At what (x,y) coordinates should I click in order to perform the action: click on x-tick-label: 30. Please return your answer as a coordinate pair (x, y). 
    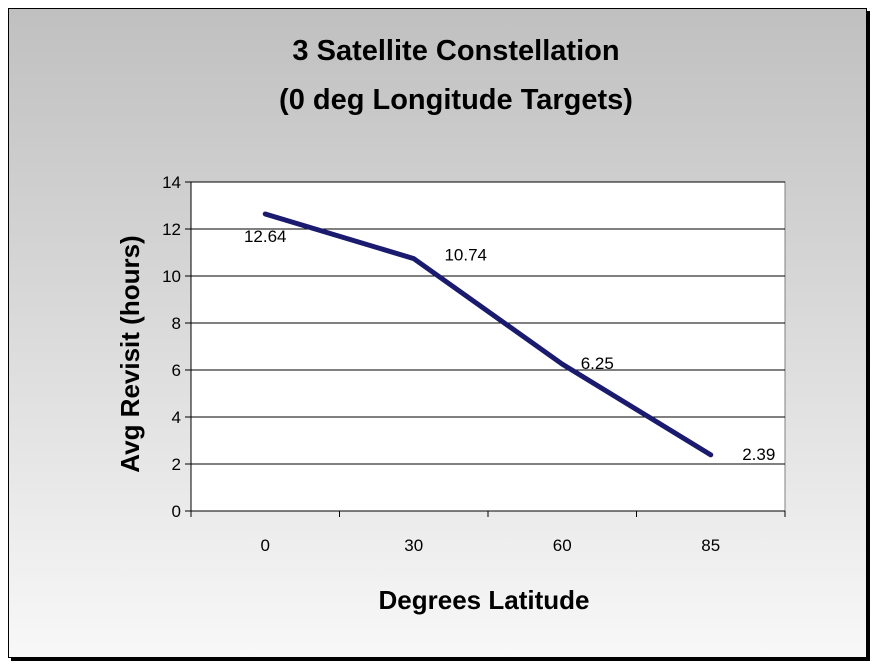
    Looking at the image, I should click on (413, 545).